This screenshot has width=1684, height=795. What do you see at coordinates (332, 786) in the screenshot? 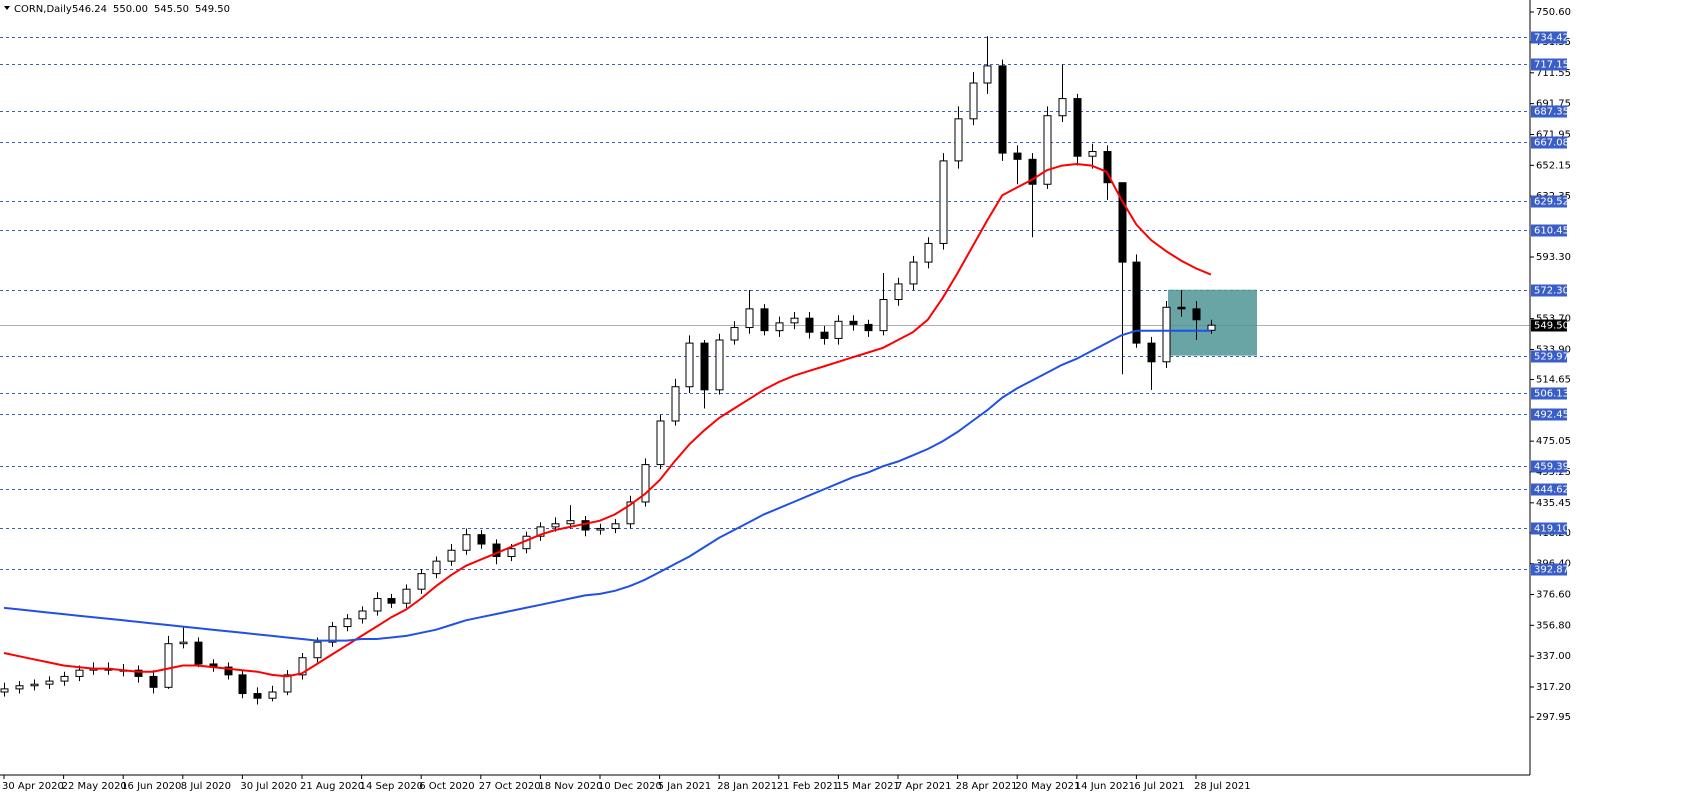
I see `x-tick-label: 21 Aug 2020` at bounding box center [332, 786].